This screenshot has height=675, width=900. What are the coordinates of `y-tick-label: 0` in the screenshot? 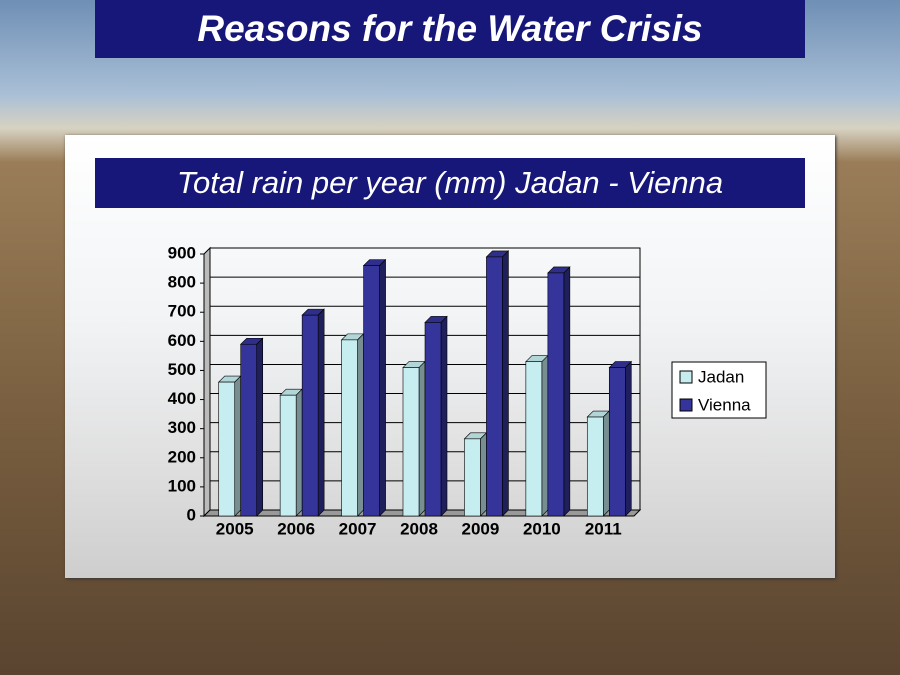 It's located at (191, 514).